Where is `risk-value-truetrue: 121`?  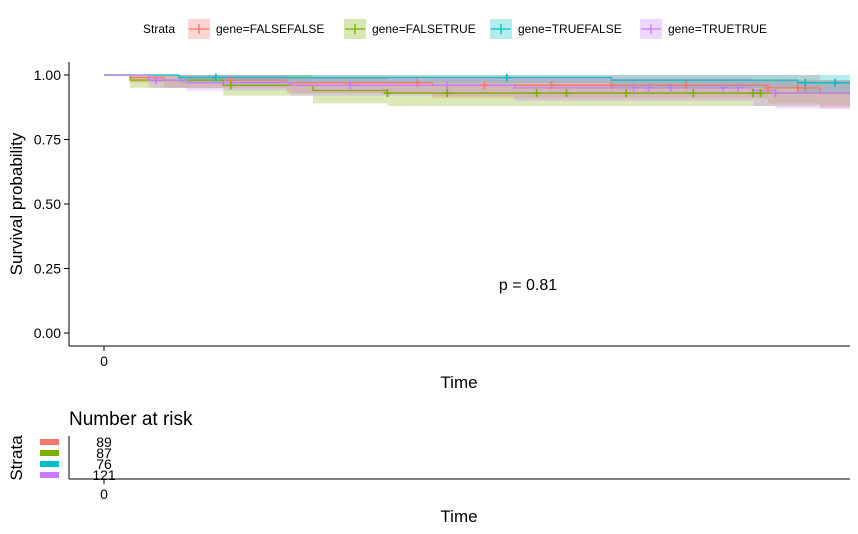
risk-value-truetrue: 121 is located at coordinates (104, 475).